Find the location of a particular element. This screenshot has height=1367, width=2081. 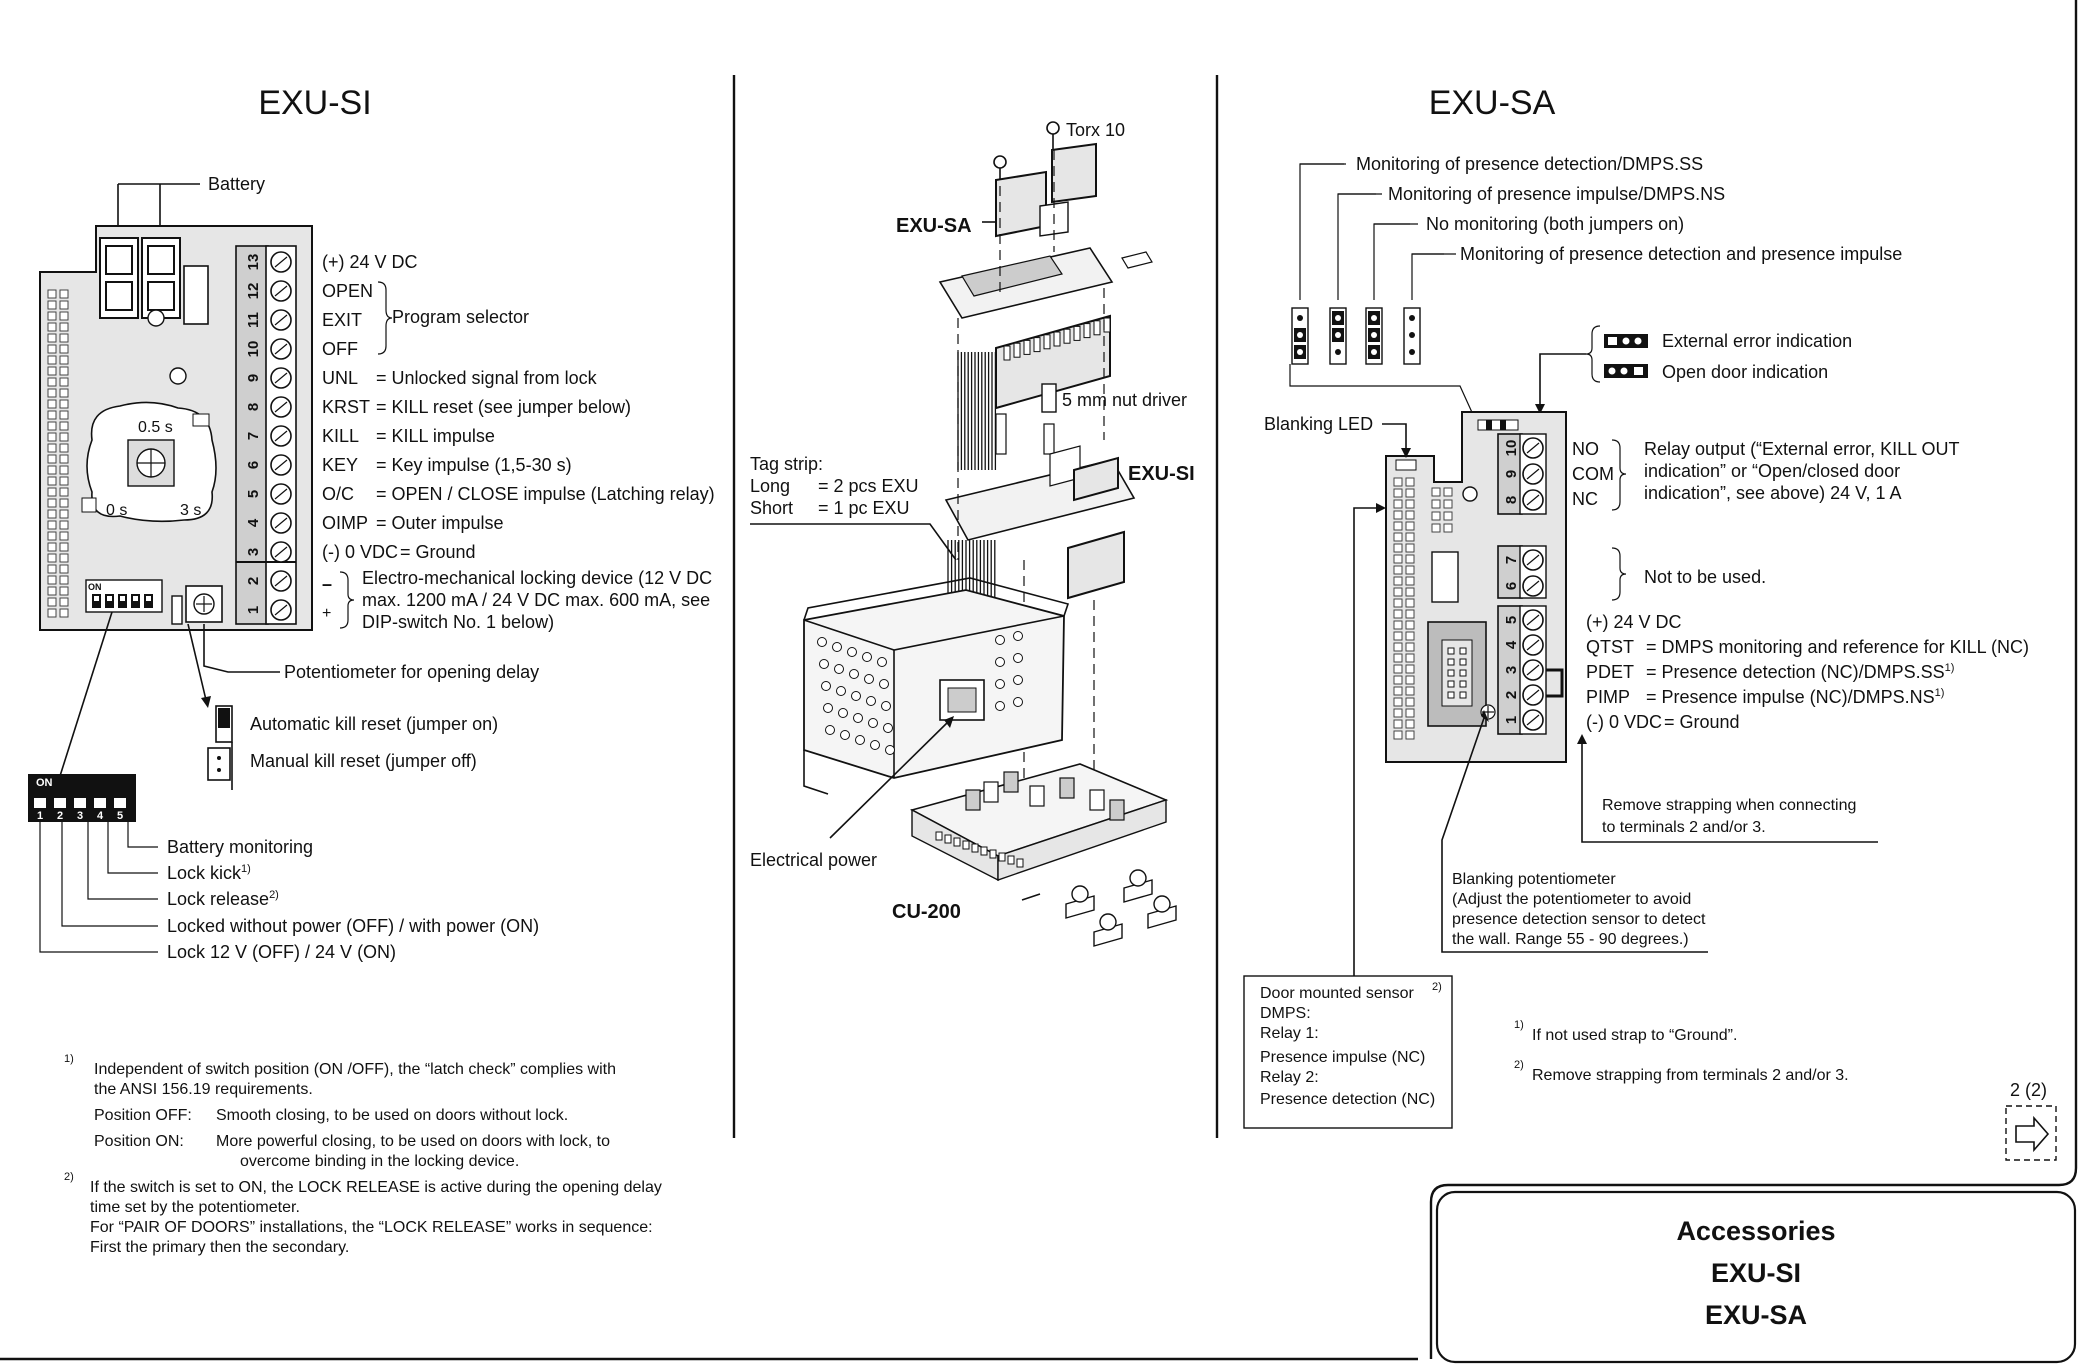

terminal-number: 5 is located at coordinates (253, 494).